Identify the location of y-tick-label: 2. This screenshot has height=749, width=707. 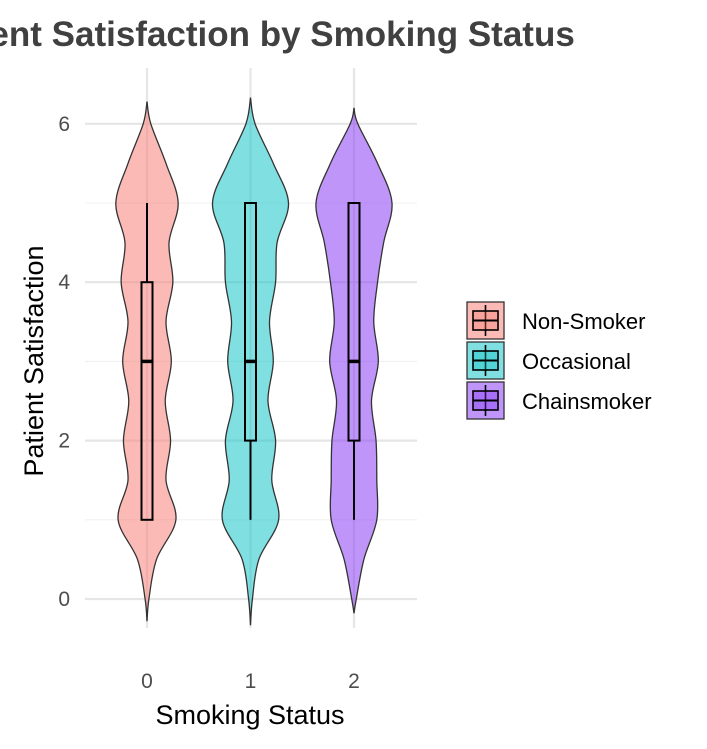
(64, 441).